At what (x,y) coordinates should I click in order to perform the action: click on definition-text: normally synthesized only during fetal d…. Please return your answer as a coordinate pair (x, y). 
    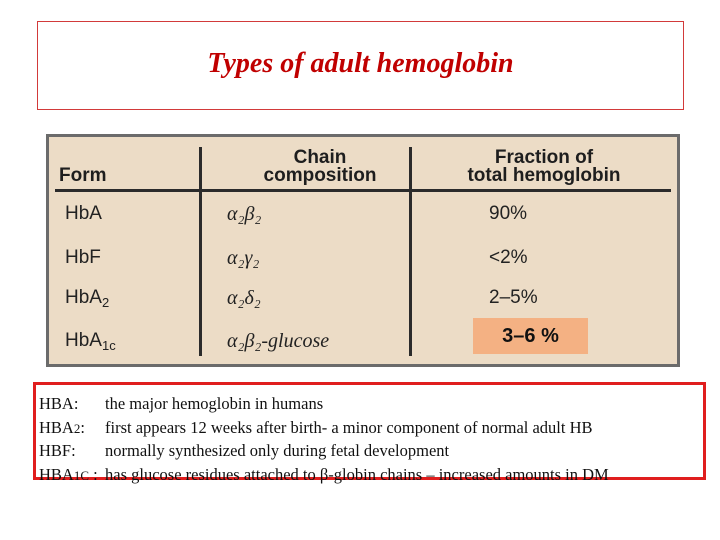
    Looking at the image, I should click on (277, 450).